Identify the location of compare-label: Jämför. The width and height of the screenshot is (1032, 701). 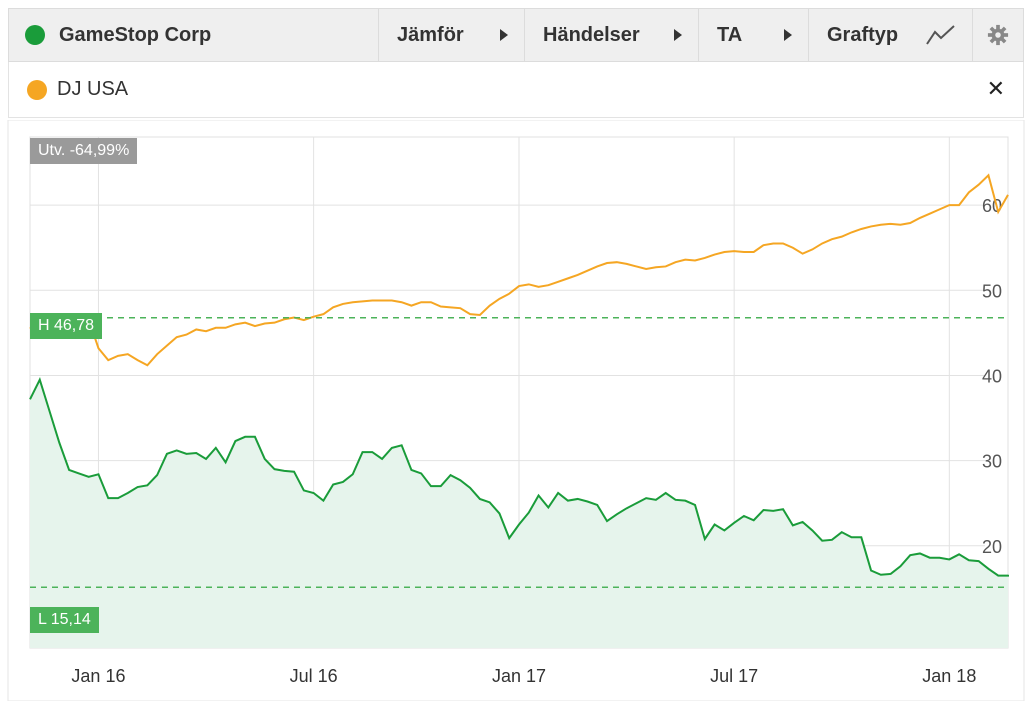
(430, 34).